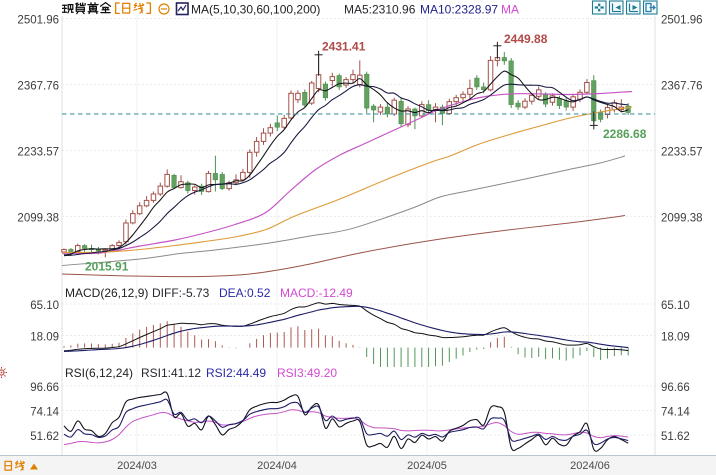  Describe the element at coordinates (171, 373) in the screenshot. I see `svg-text: RSI1:41.12` at that location.